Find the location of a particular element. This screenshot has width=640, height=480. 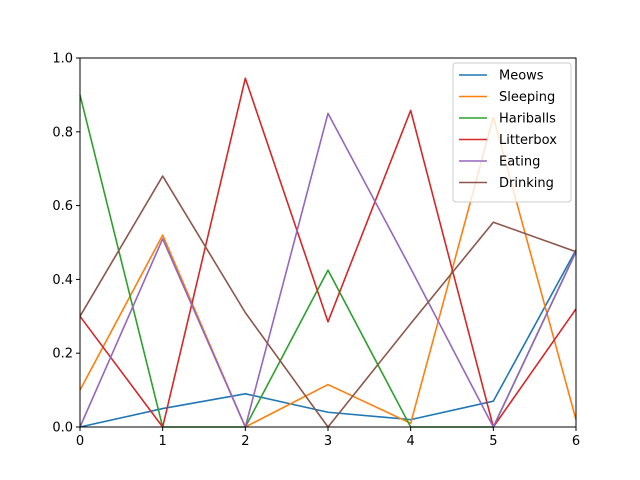

x-tick-label: 5 is located at coordinates (493, 441).